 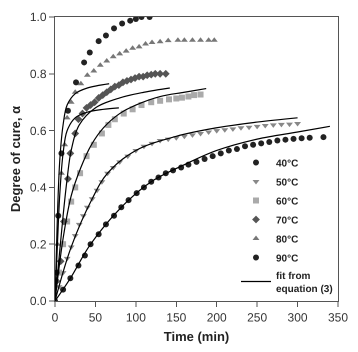 I want to click on legend-label: 90°C, so click(x=287, y=258).